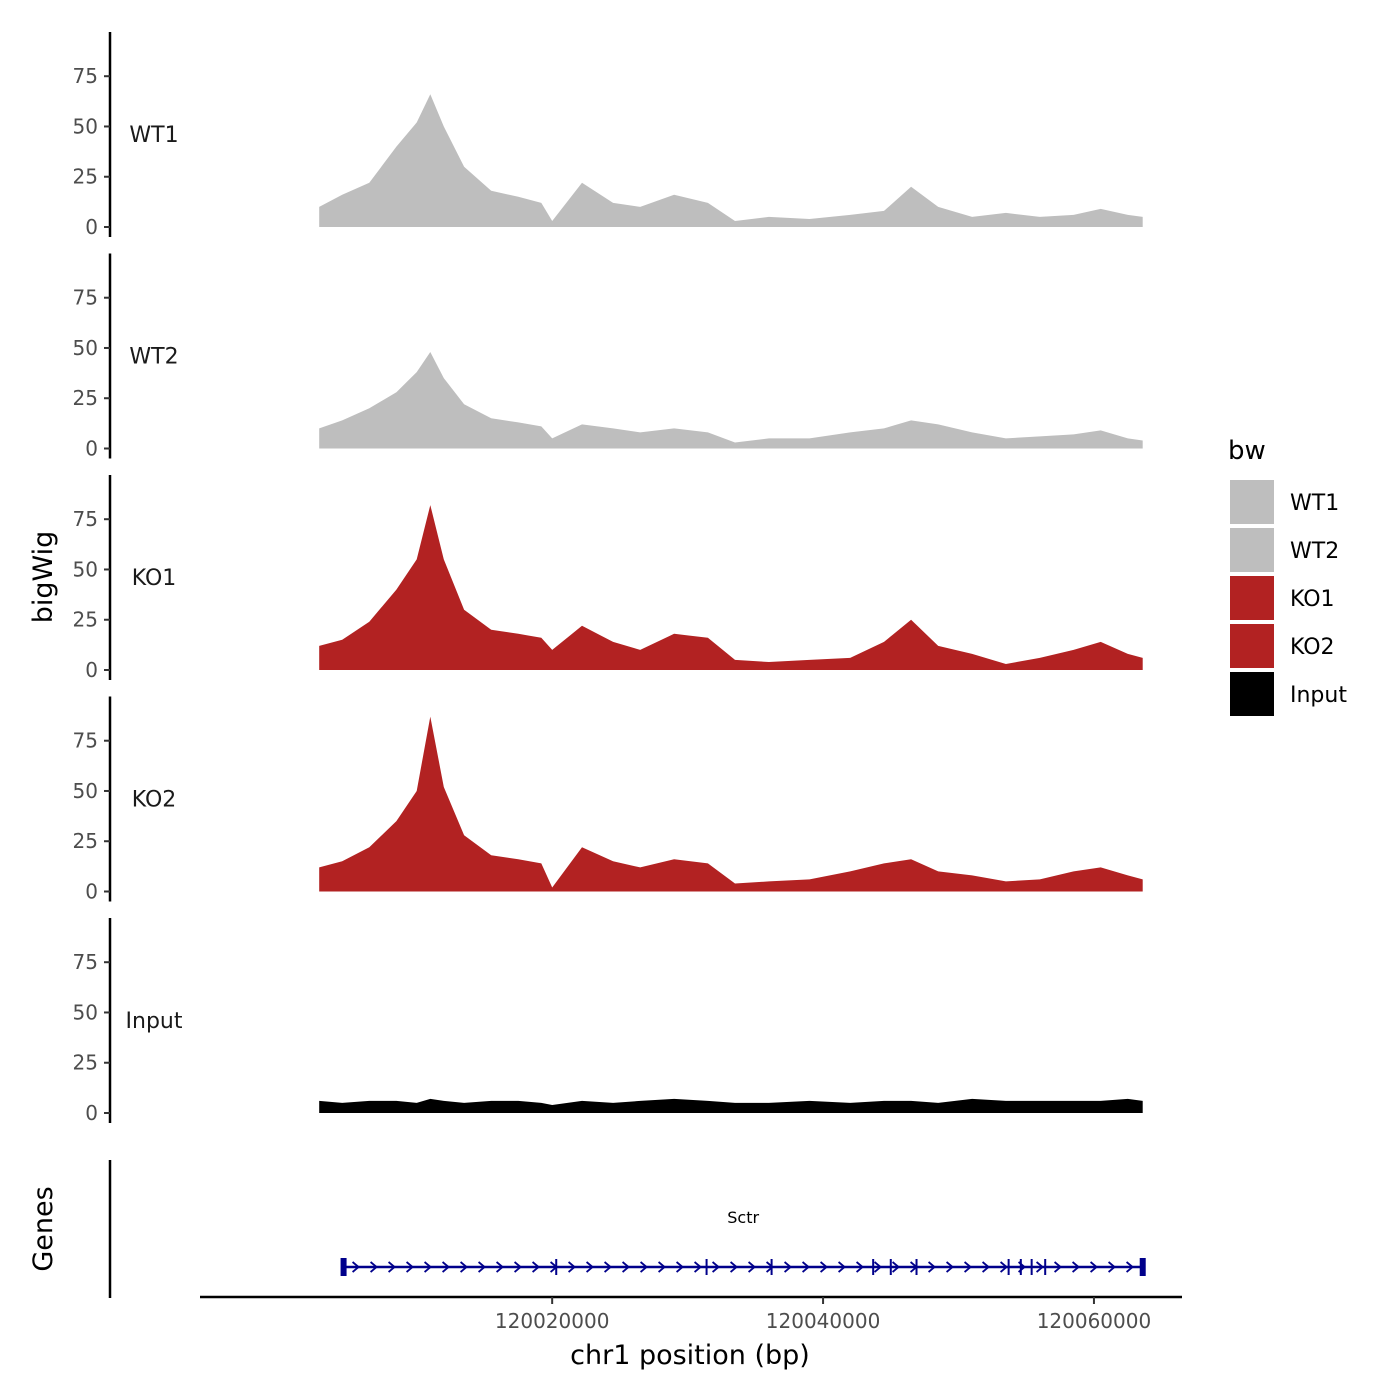 This screenshot has width=1400, height=1400. What do you see at coordinates (1252, 598) in the screenshot?
I see `legend-swatch-ko1` at bounding box center [1252, 598].